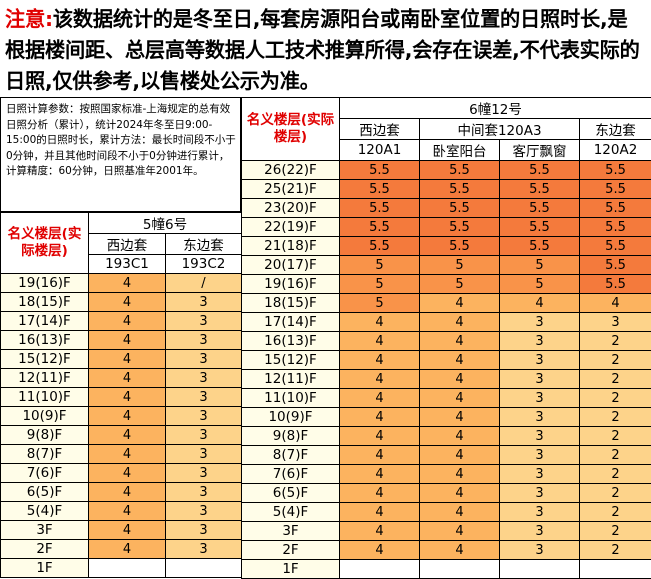 This screenshot has width=651, height=579. Describe the element at coordinates (291, 246) in the screenshot. I see `floor-label: 21(18)F` at that location.